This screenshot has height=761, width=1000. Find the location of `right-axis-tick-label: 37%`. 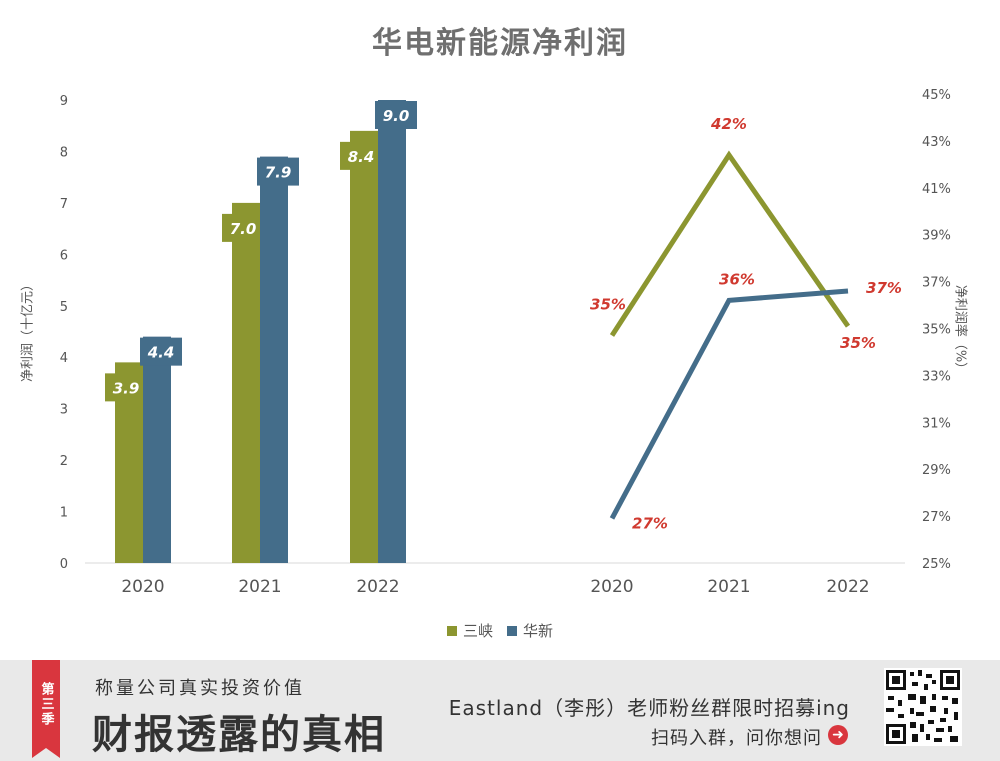

right-axis-tick-label: 37% is located at coordinates (936, 283).